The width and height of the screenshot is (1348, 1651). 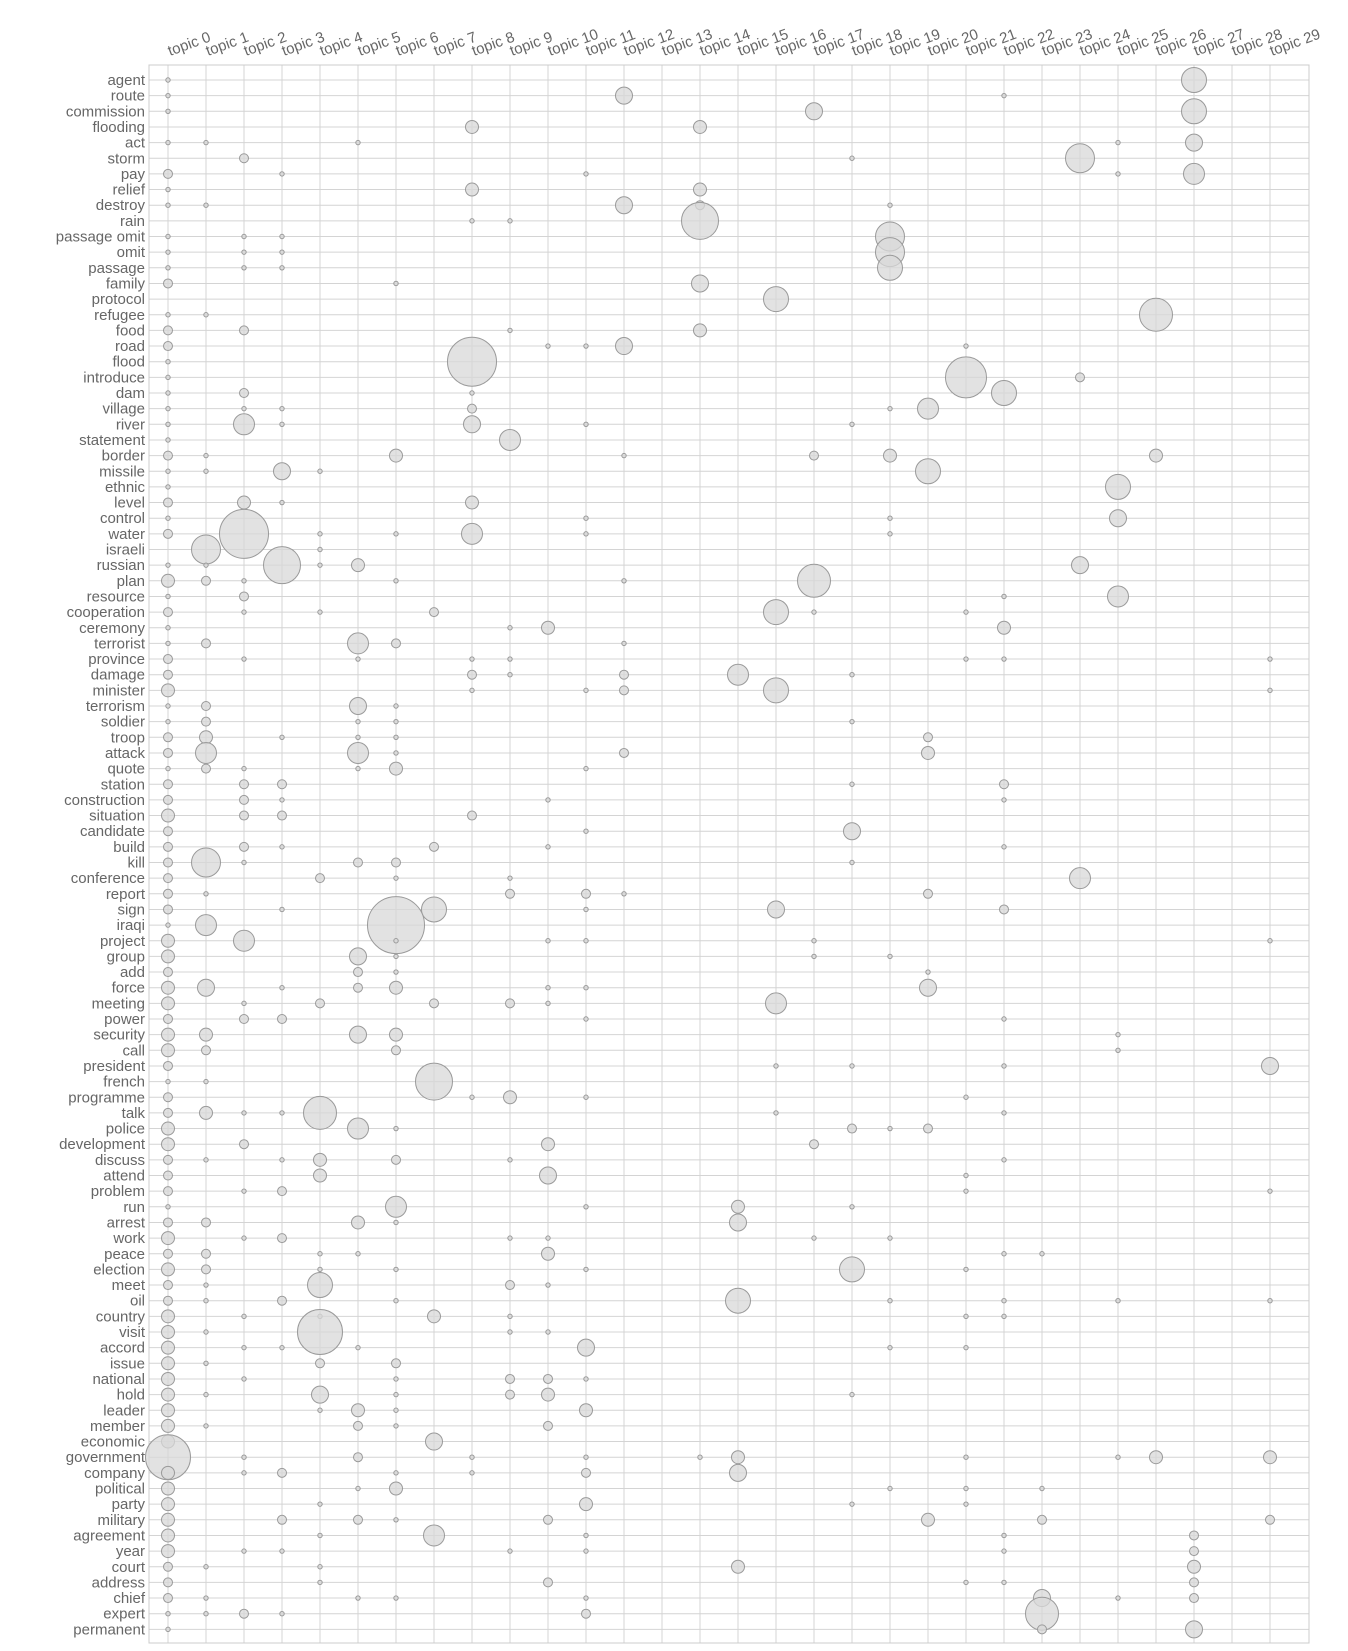 What do you see at coordinates (121, 205) in the screenshot?
I see `y-tick-label: destroy` at bounding box center [121, 205].